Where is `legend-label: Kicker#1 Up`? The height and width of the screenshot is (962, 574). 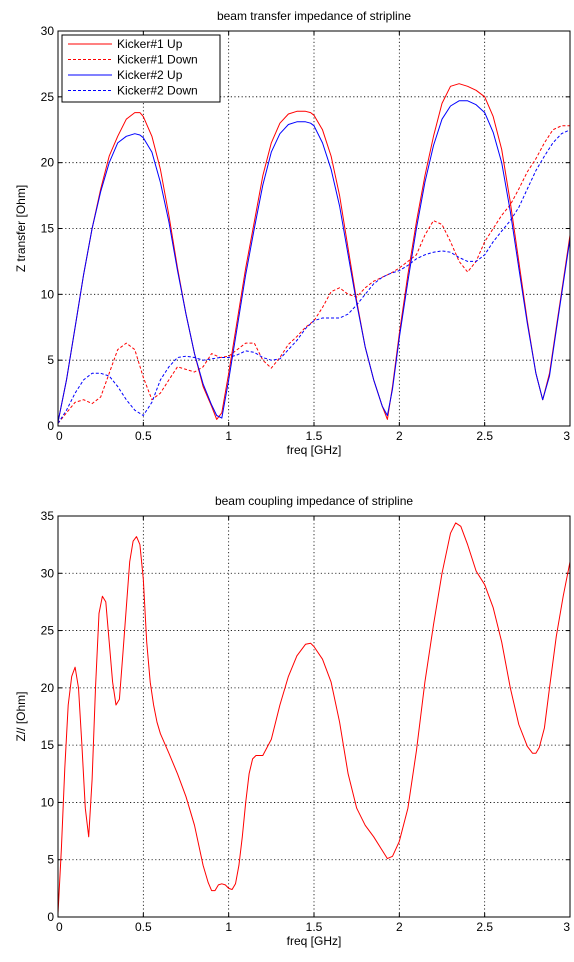 legend-label: Kicker#1 Up is located at coordinates (150, 44).